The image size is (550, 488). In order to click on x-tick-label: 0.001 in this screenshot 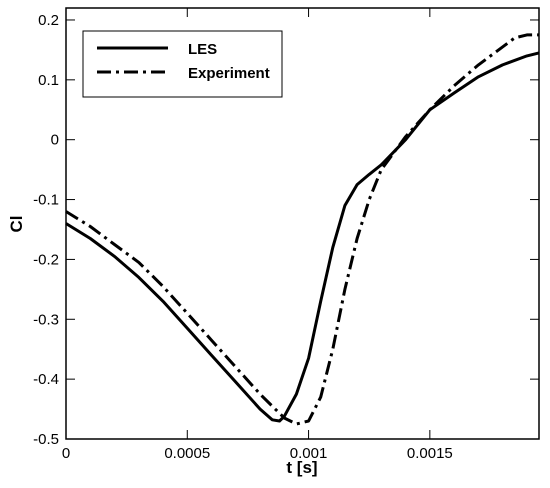, I will do `click(309, 453)`.